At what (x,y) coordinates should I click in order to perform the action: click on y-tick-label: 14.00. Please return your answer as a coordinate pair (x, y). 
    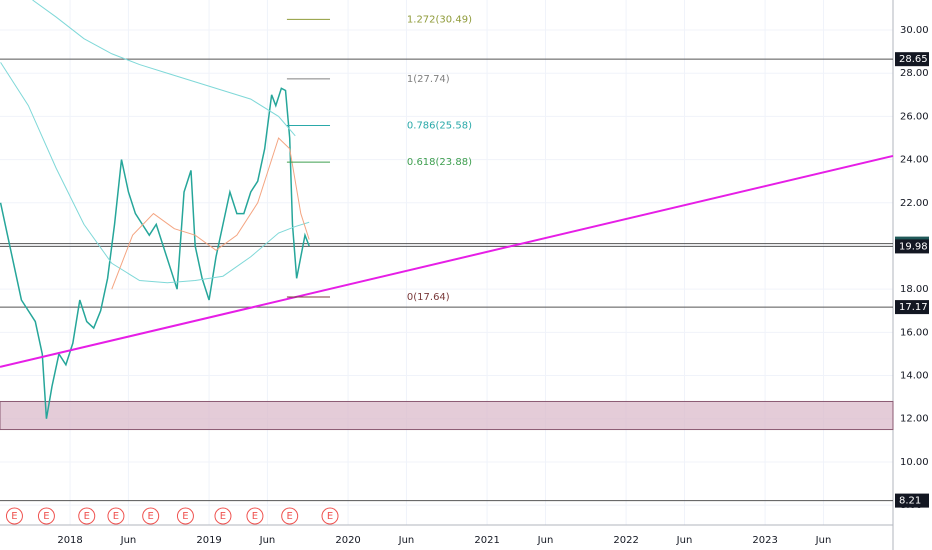
    Looking at the image, I should click on (914, 376).